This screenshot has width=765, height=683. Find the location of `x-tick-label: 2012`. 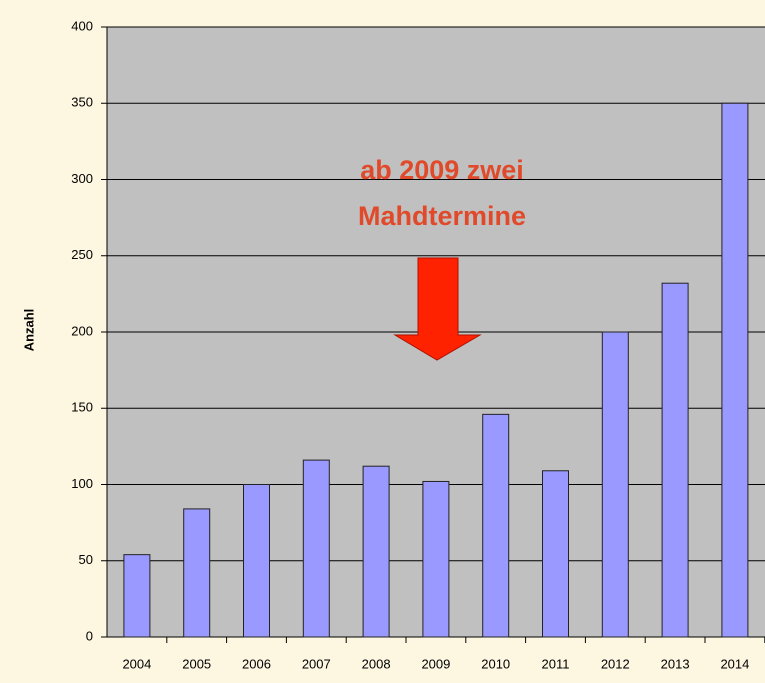

x-tick-label: 2012 is located at coordinates (615, 663).